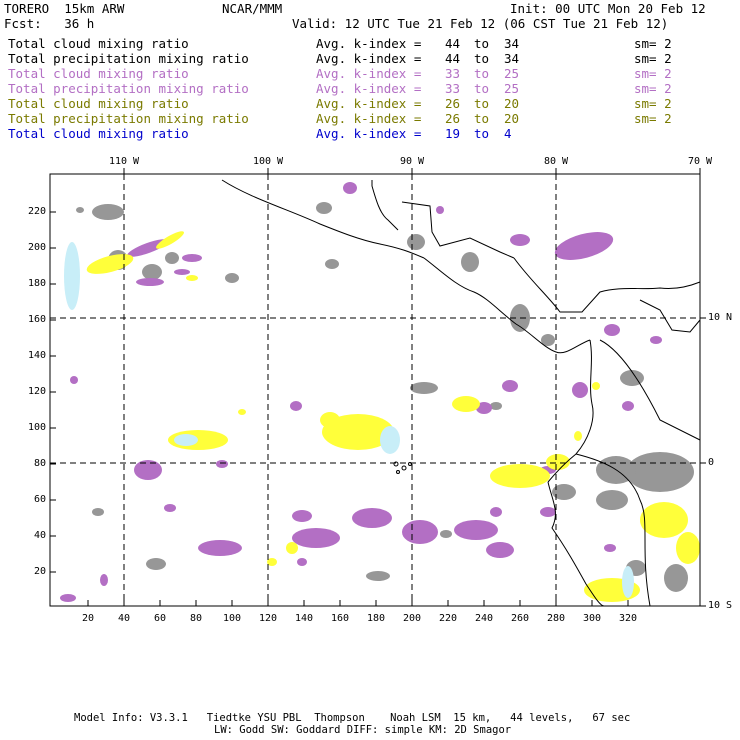  What do you see at coordinates (39, 499) in the screenshot?
I see `y-tick-label: 60` at bounding box center [39, 499].